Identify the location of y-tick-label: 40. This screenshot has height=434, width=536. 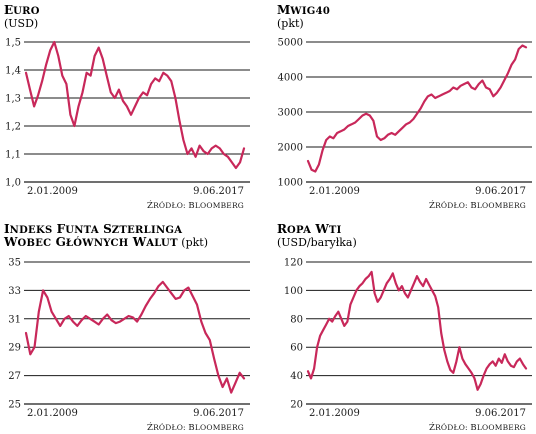
(296, 376).